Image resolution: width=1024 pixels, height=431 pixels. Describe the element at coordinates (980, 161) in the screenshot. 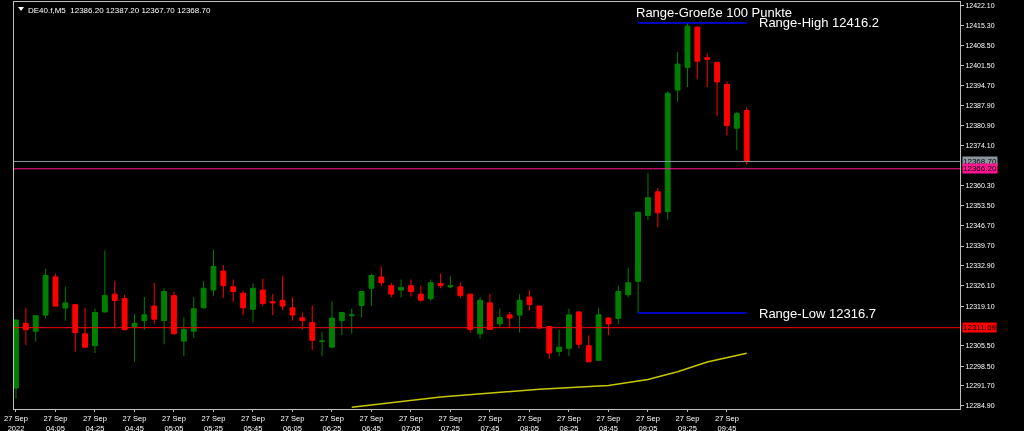

I see `ref-line-label: 12368.70` at that location.